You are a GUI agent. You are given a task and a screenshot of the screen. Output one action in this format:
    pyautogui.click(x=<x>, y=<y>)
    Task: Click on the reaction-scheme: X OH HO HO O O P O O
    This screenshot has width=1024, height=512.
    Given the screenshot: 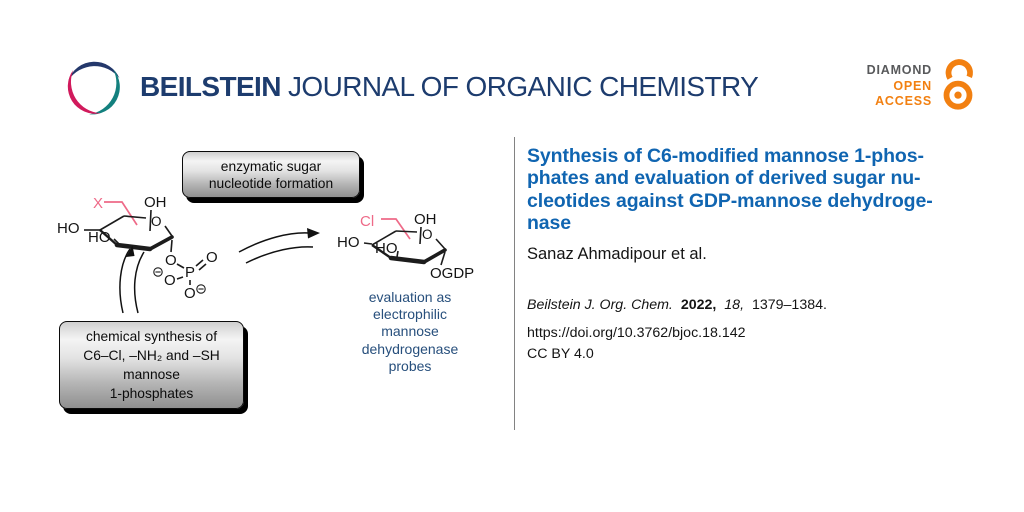 What is the action you would take?
    pyautogui.click(x=265, y=254)
    